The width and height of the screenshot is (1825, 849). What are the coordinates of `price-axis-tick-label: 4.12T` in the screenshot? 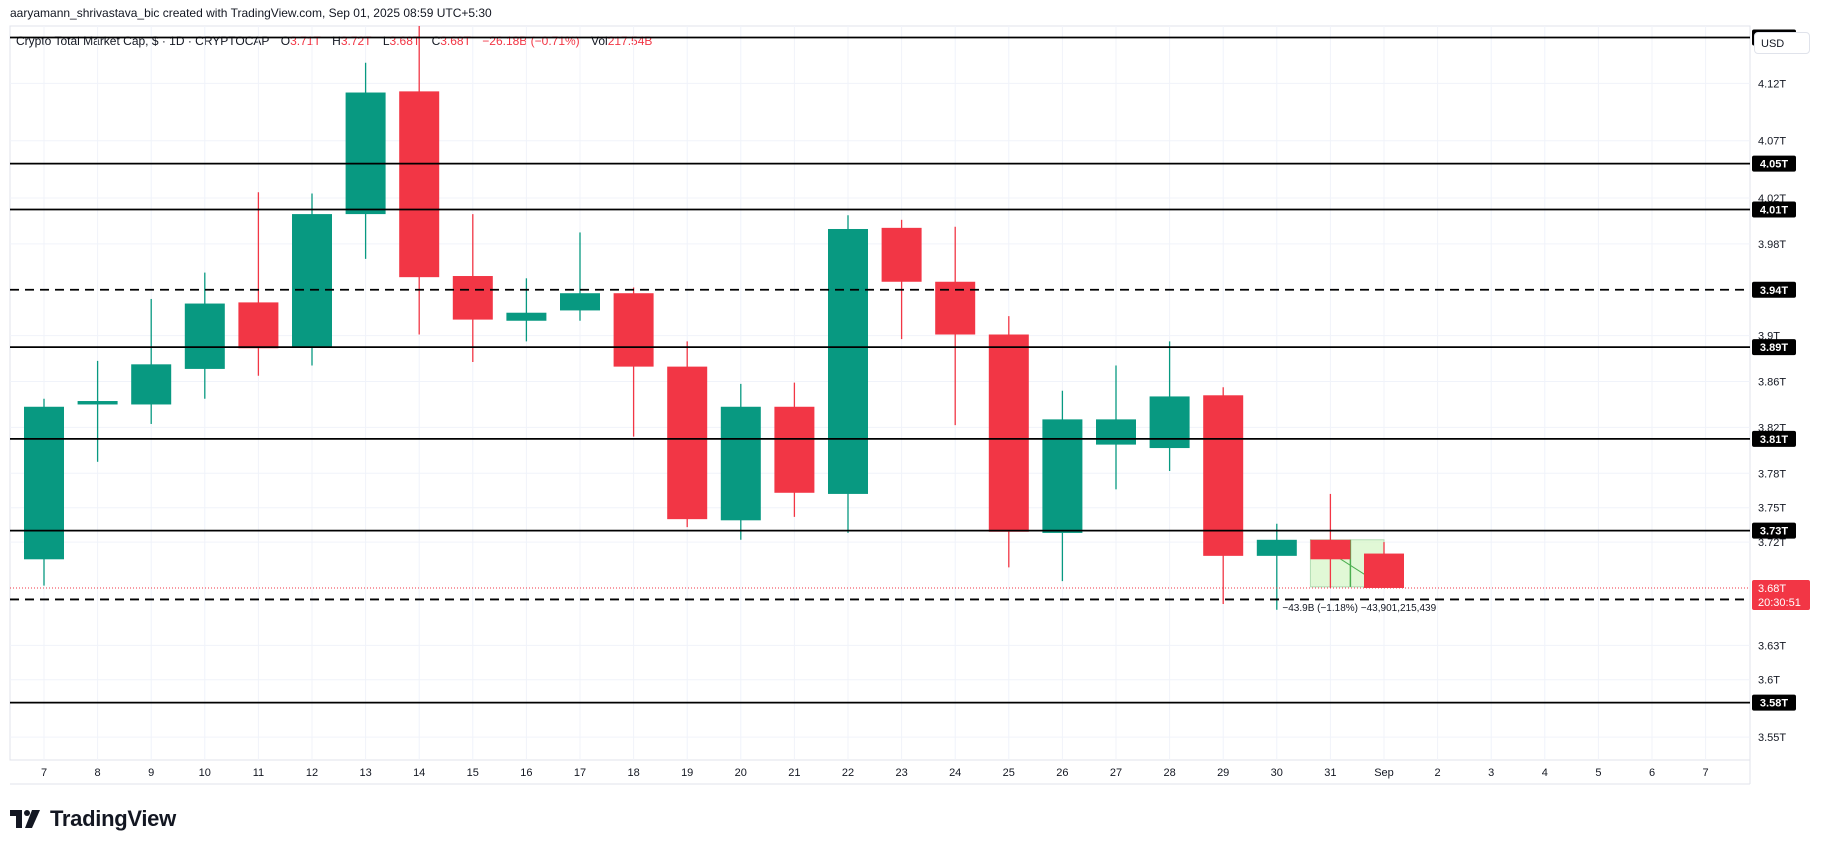 It's located at (1772, 84).